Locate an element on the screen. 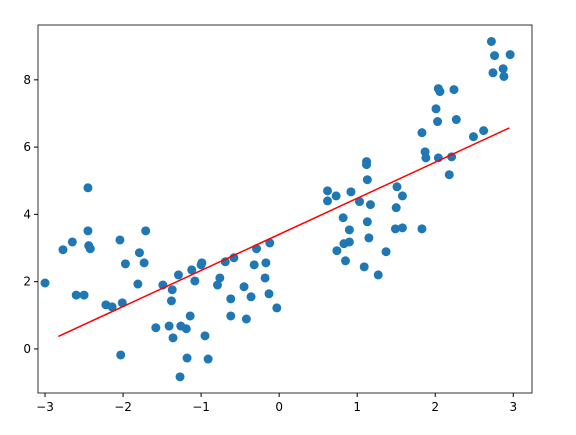 The width and height of the screenshot is (576, 435). y-tick-label: 2 is located at coordinates (27, 282).